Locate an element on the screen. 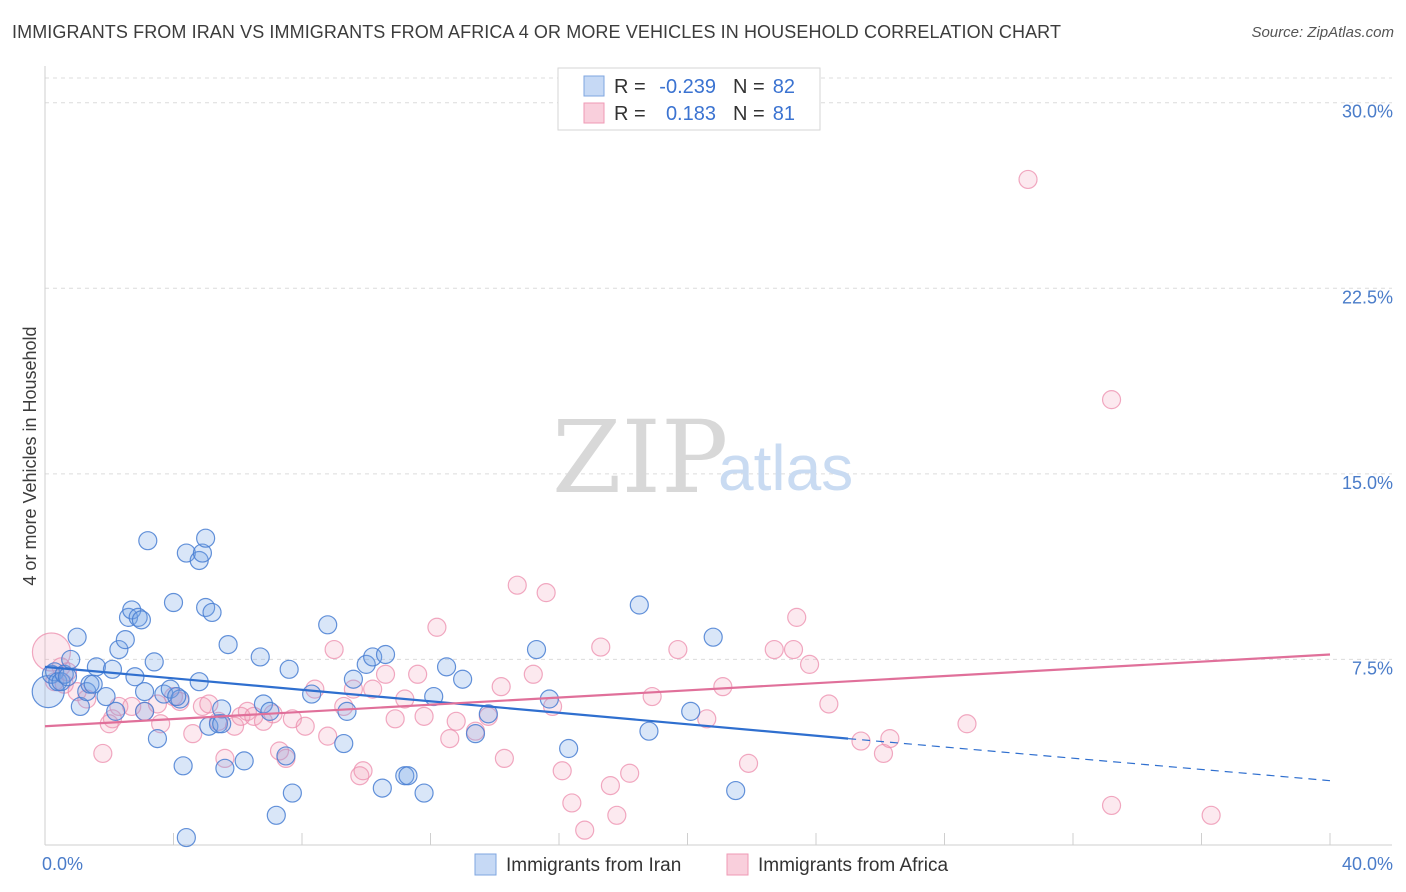  legend-r-value: -0.239 is located at coordinates (687, 87).